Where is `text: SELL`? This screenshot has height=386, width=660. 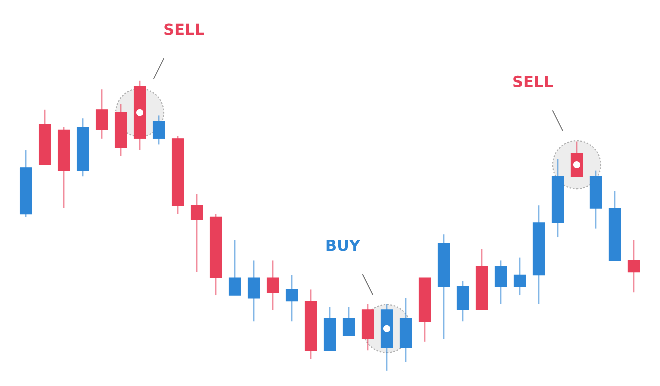
text: SELL is located at coordinates (184, 30).